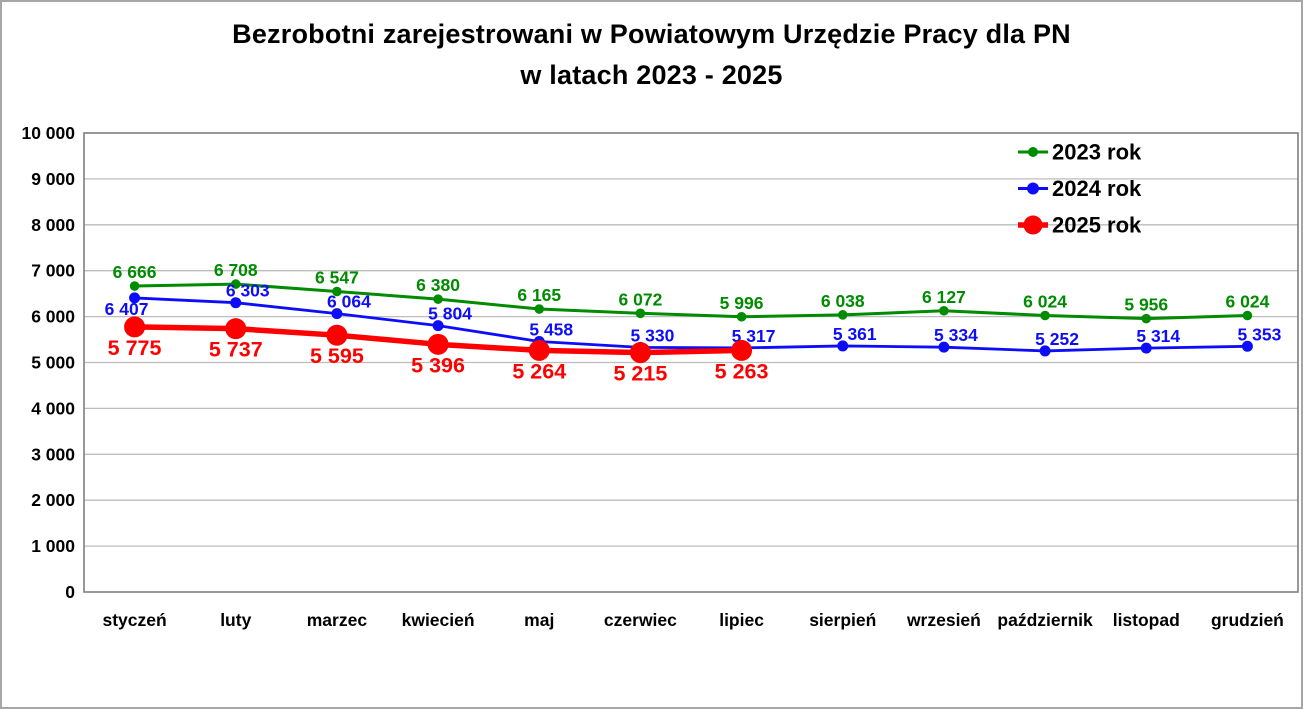  What do you see at coordinates (843, 301) in the screenshot?
I see `data-label: 6 038` at bounding box center [843, 301].